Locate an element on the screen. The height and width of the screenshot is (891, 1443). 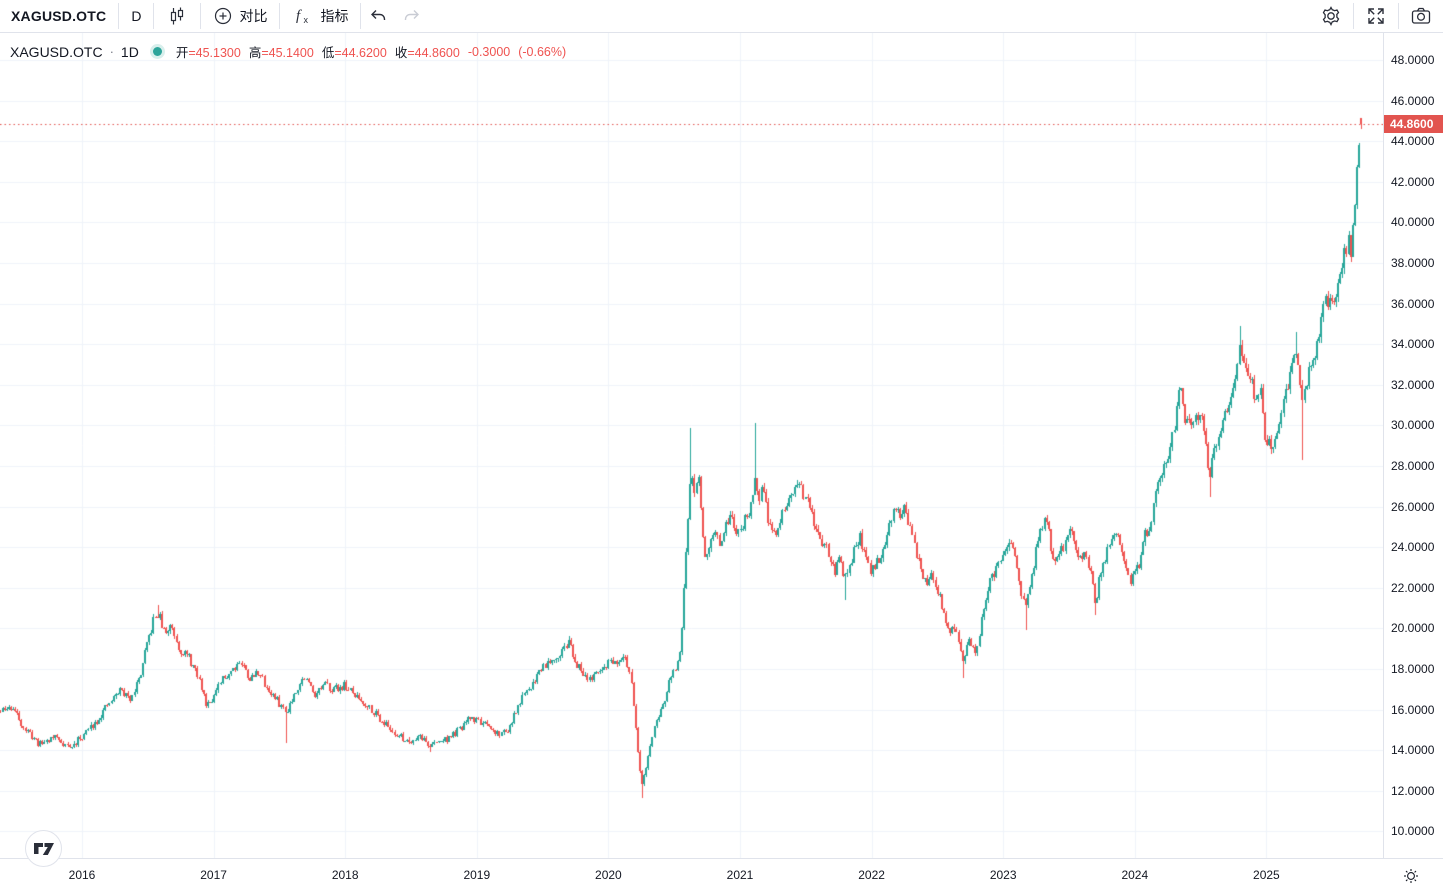
top-toolbar: XAGUSD.OTC D is located at coordinates (721, 16).